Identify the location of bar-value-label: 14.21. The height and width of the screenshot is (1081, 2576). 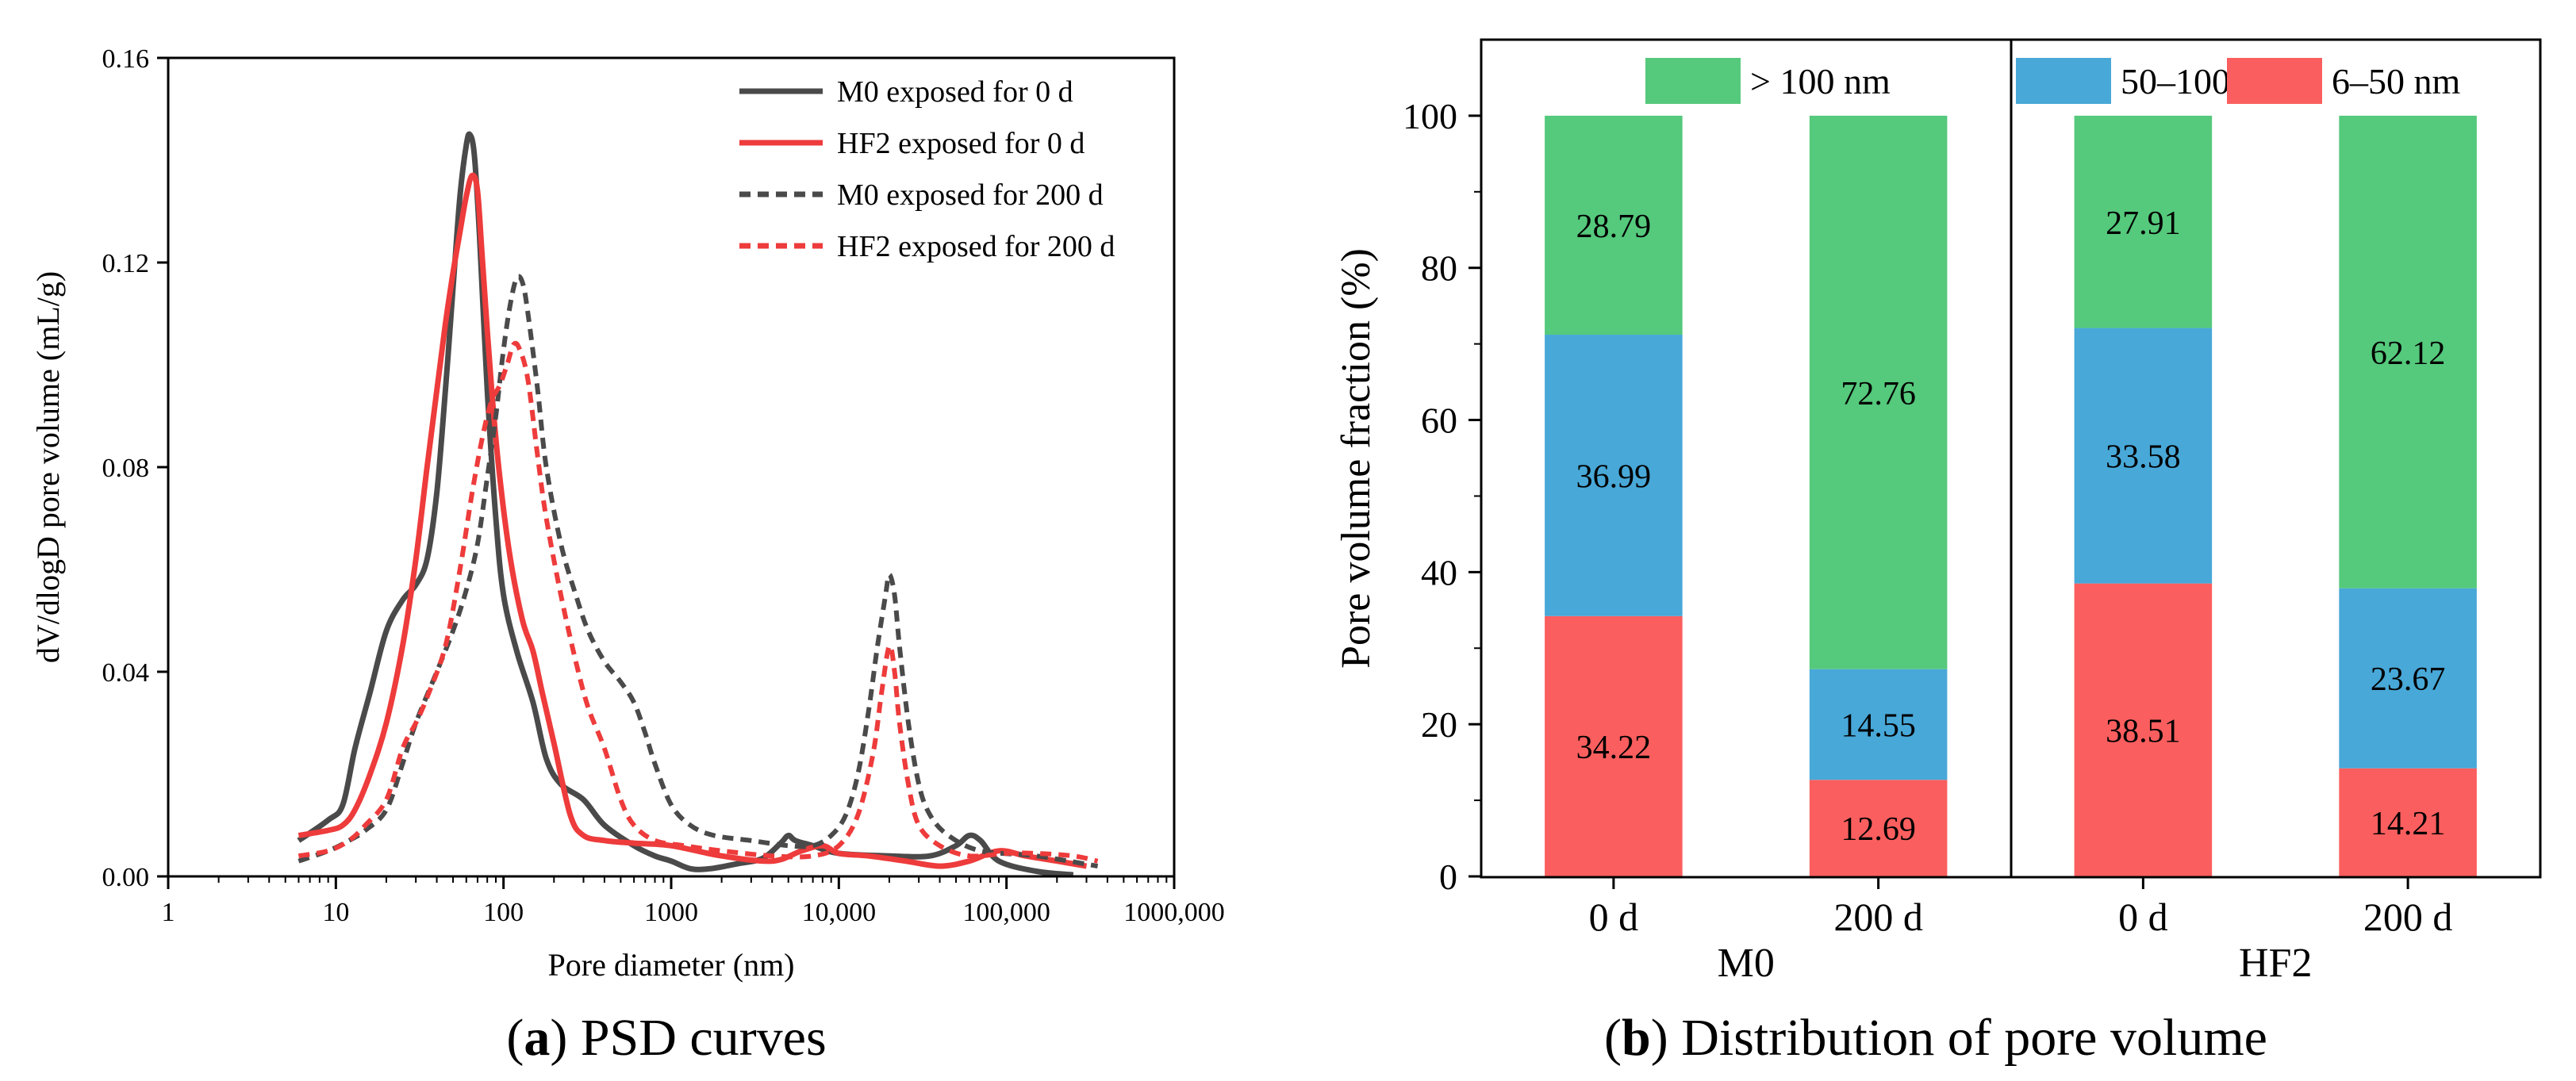
(2408, 824).